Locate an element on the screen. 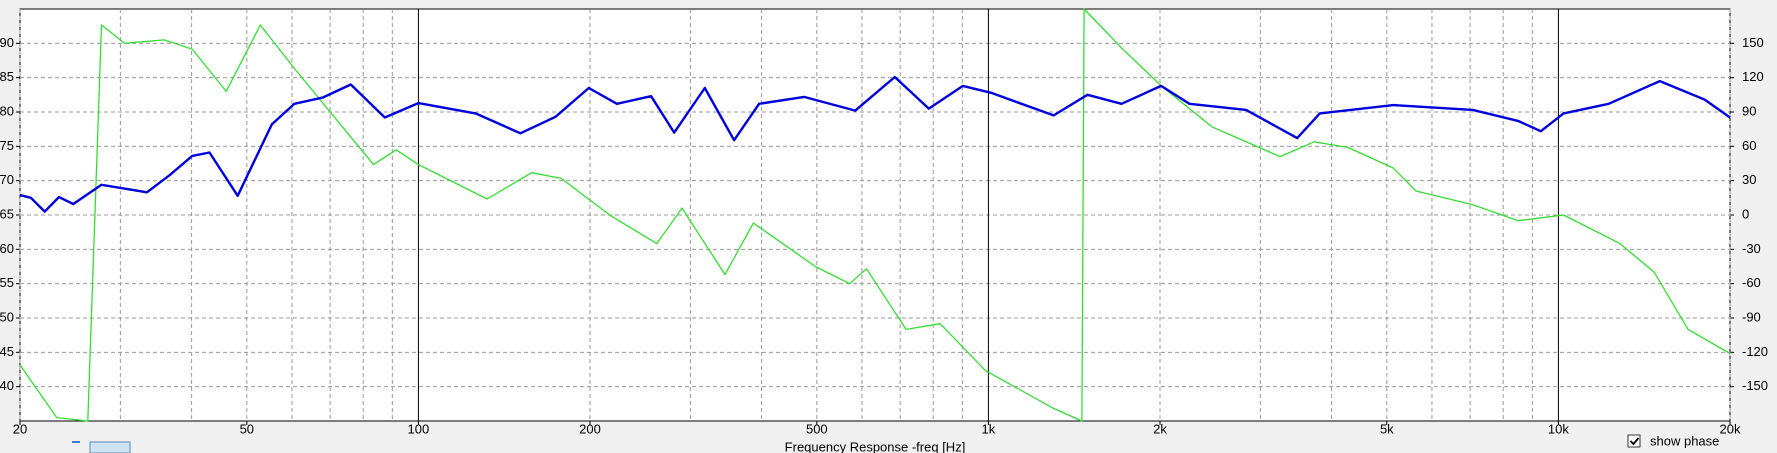 The image size is (1777, 453). y2-tick-label: -90 is located at coordinates (1751, 316).